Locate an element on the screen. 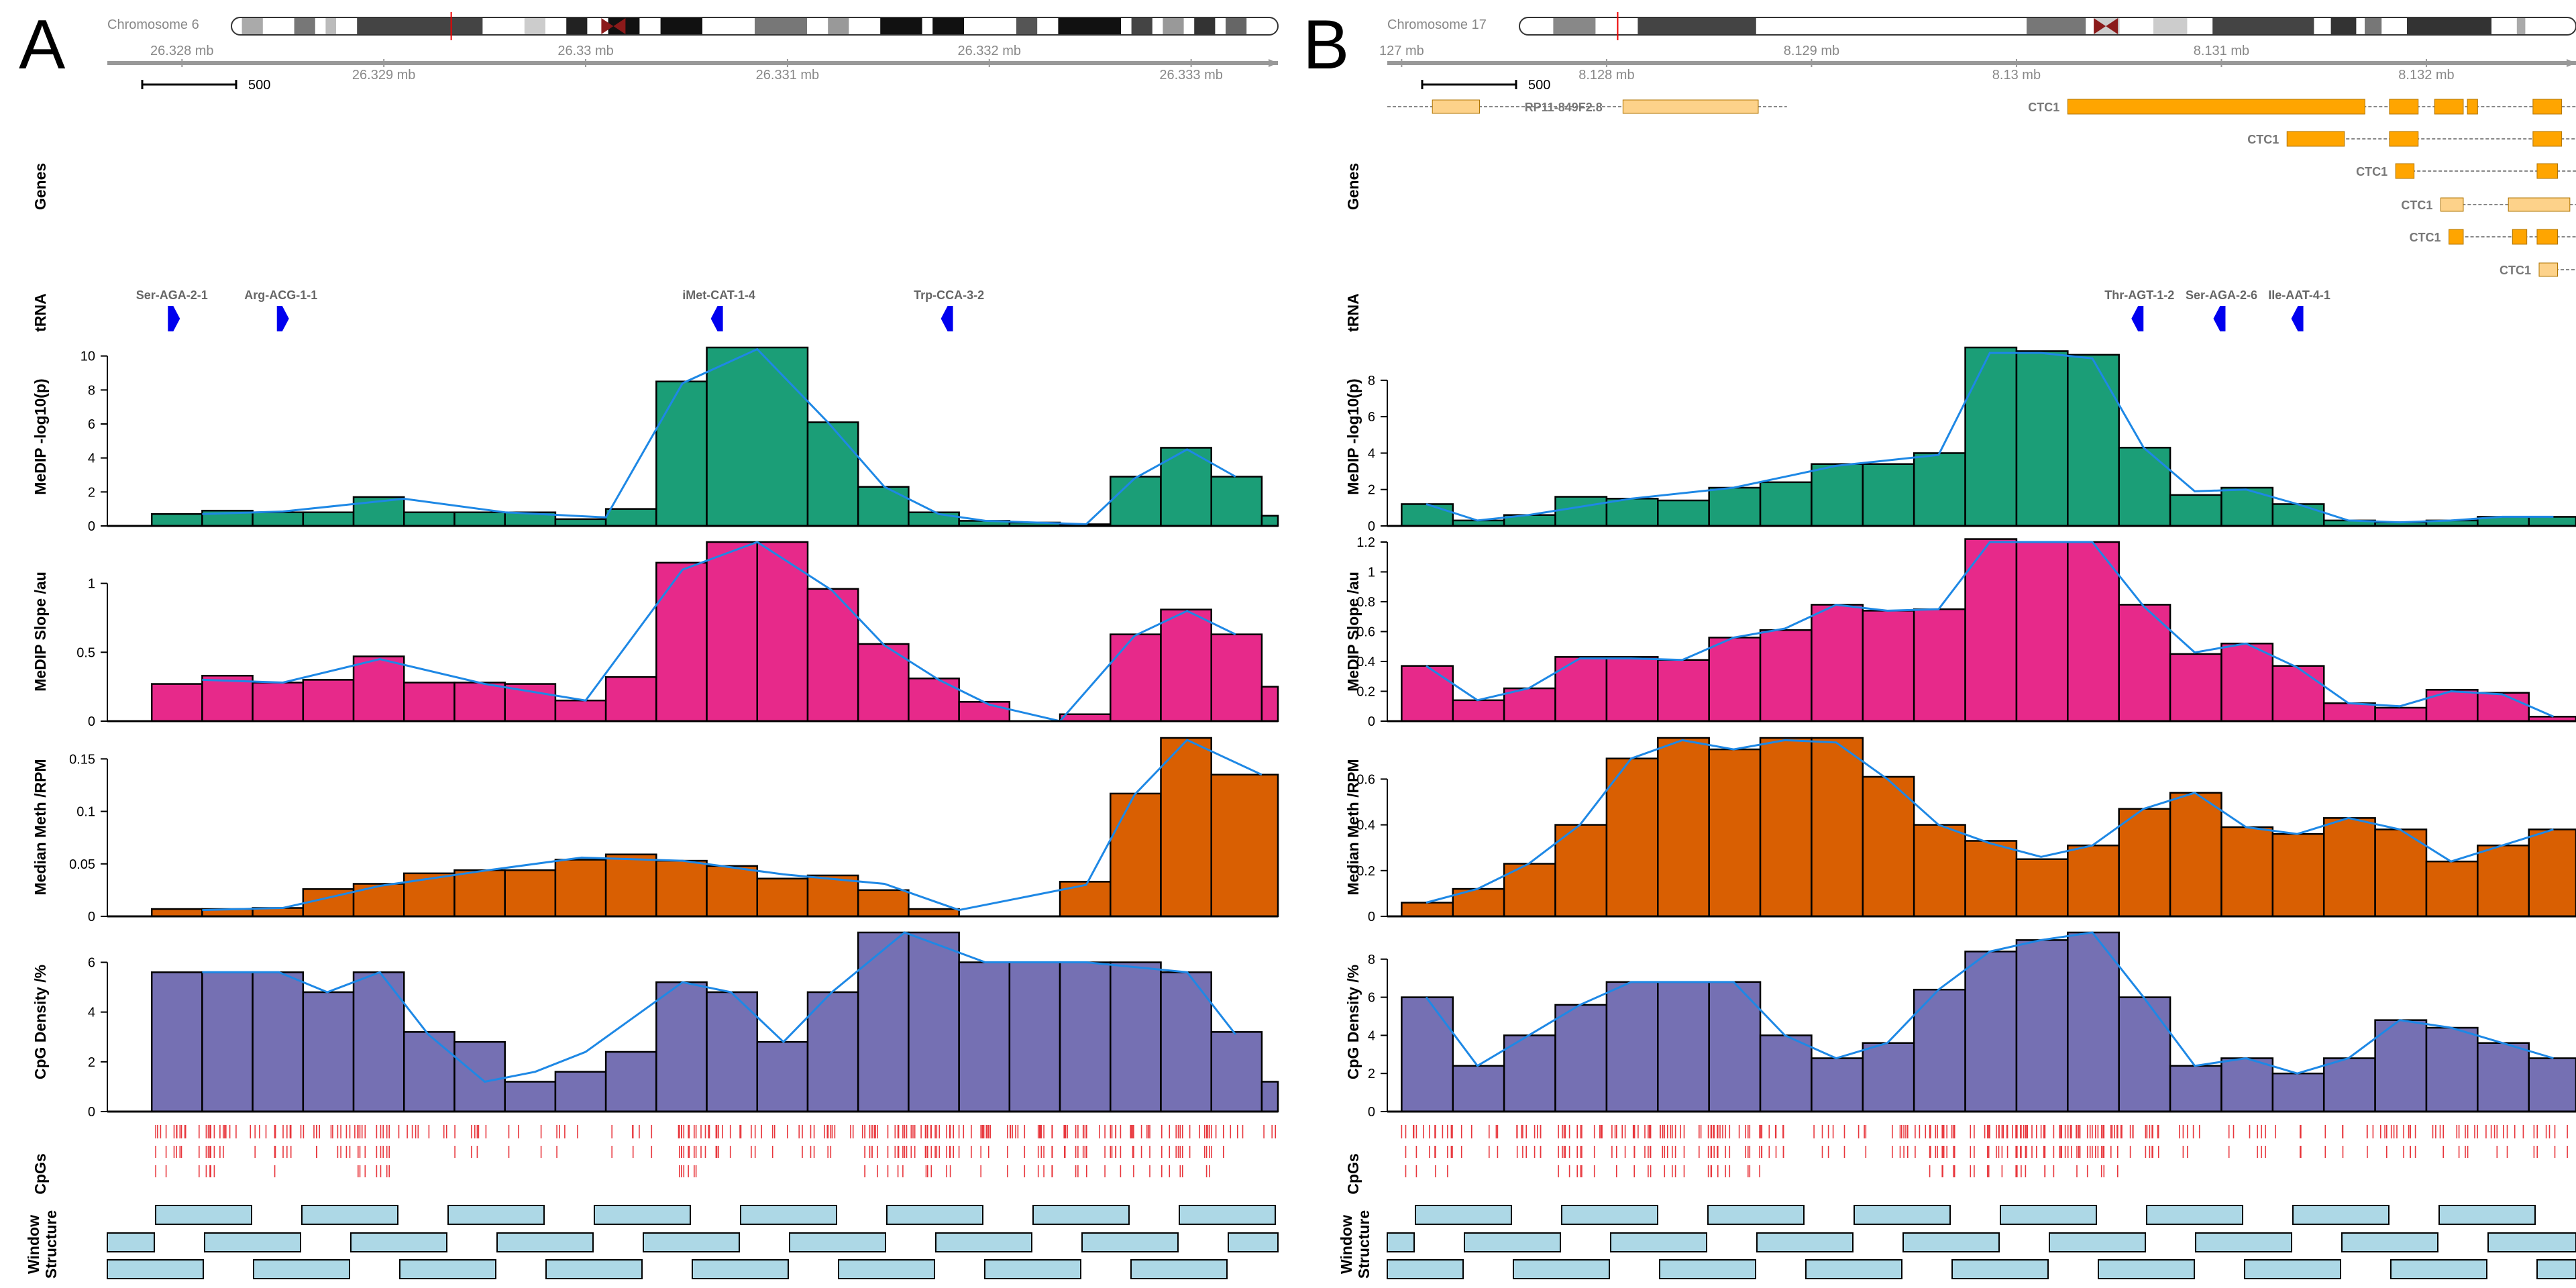 Image resolution: width=2576 pixels, height=1288 pixels. panel-letter: A is located at coordinates (42, 45).